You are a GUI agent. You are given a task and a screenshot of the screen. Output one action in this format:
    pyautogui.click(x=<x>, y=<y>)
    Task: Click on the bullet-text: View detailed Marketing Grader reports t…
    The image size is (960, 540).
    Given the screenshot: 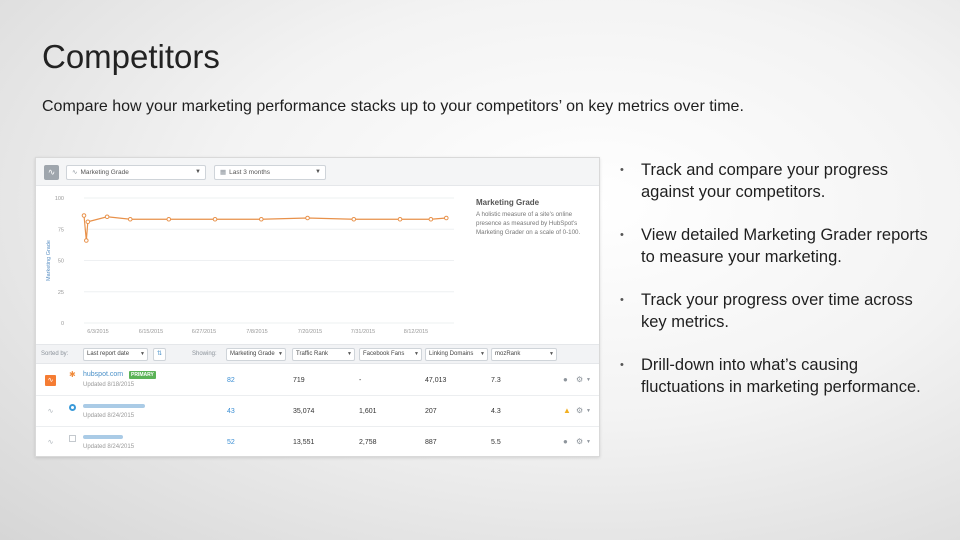 What is the action you would take?
    pyautogui.click(x=784, y=246)
    